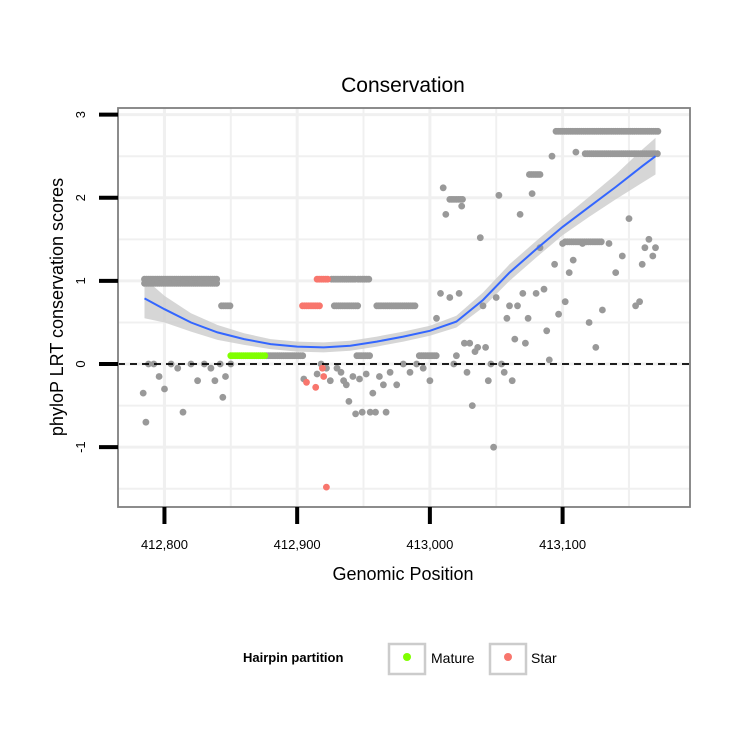  Describe the element at coordinates (429, 544) in the screenshot. I see `x-tick-label: 413,000` at that location.